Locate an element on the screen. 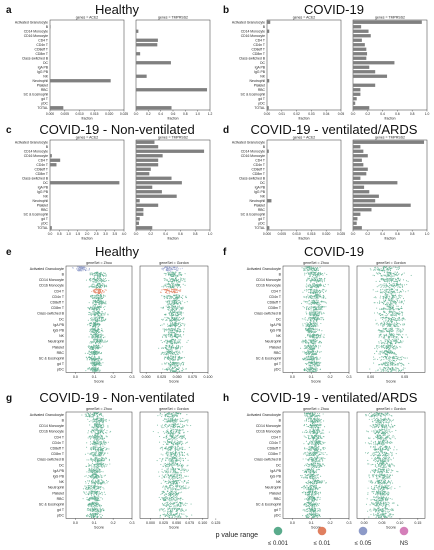  y-tick-label: SC & Eosinophil is located at coordinates (269, 359).